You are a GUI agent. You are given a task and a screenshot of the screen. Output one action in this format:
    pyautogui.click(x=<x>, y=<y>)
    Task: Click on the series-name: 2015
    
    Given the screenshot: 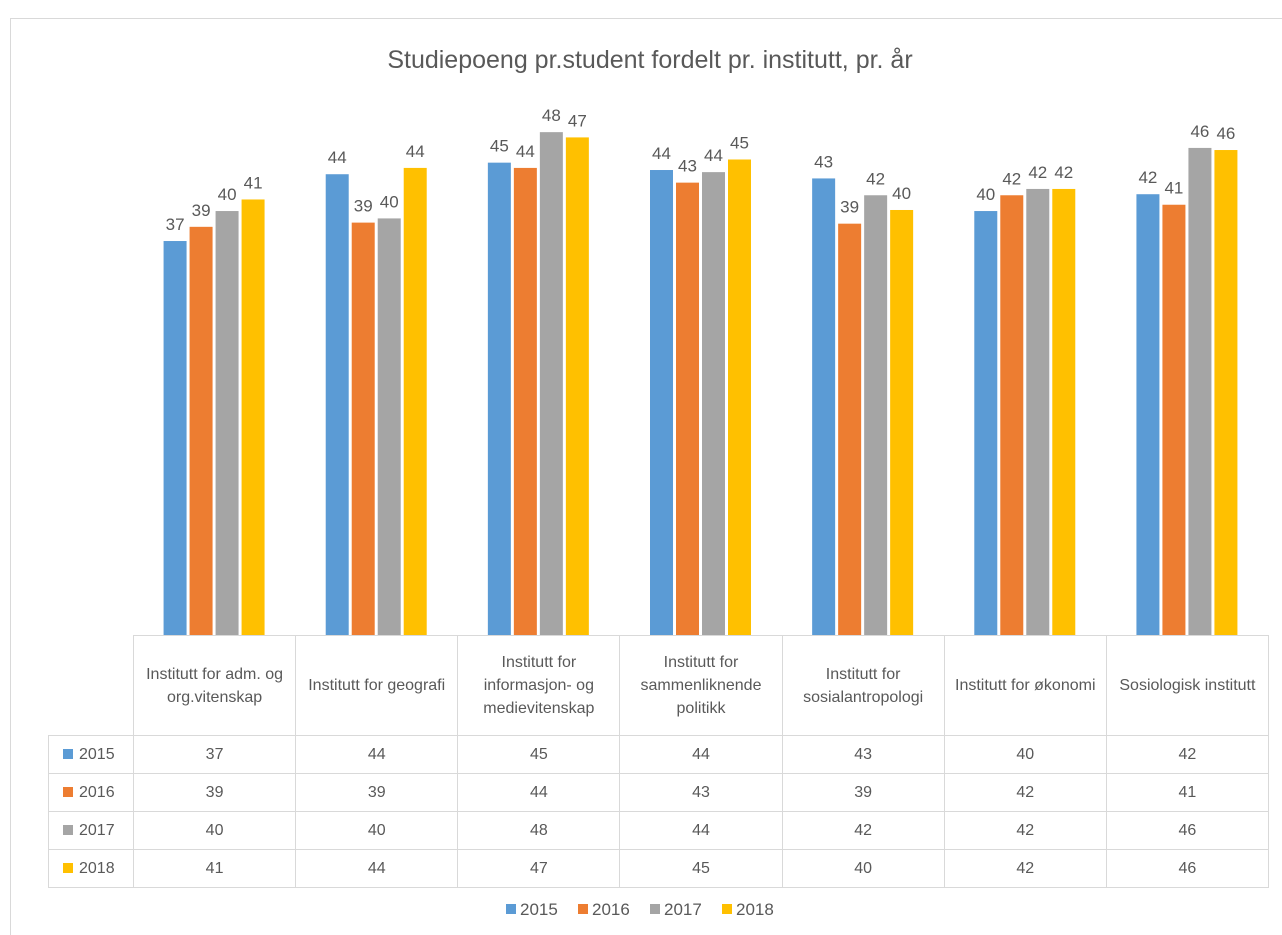 What is the action you would take?
    pyautogui.click(x=97, y=754)
    